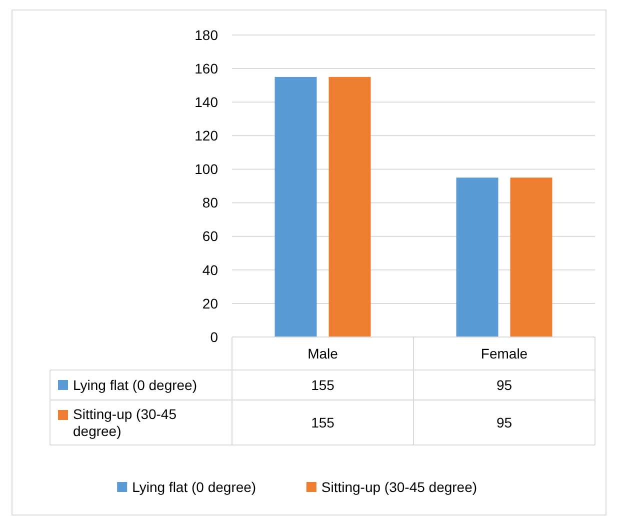  I want to click on y-tick-label: 180, so click(206, 34).